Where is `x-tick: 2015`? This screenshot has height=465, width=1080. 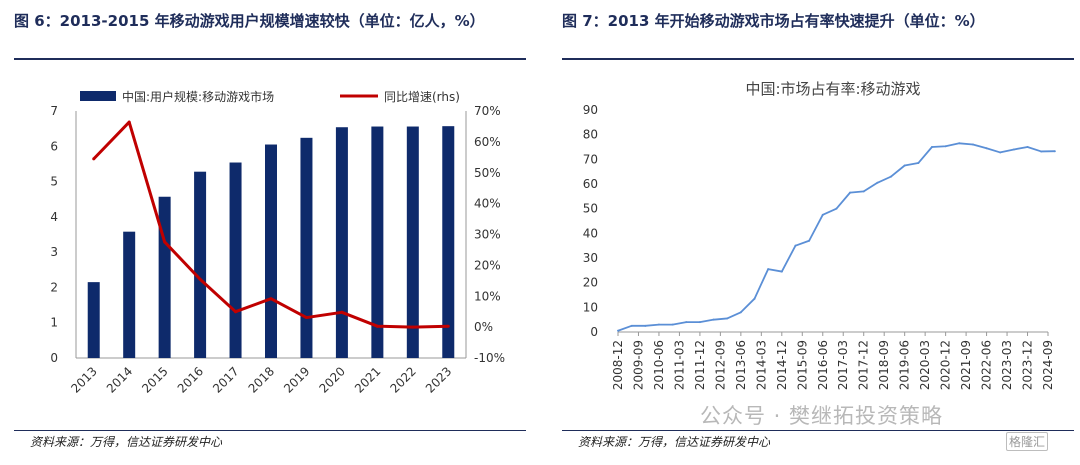
x-tick: 2015 is located at coordinates (154, 379).